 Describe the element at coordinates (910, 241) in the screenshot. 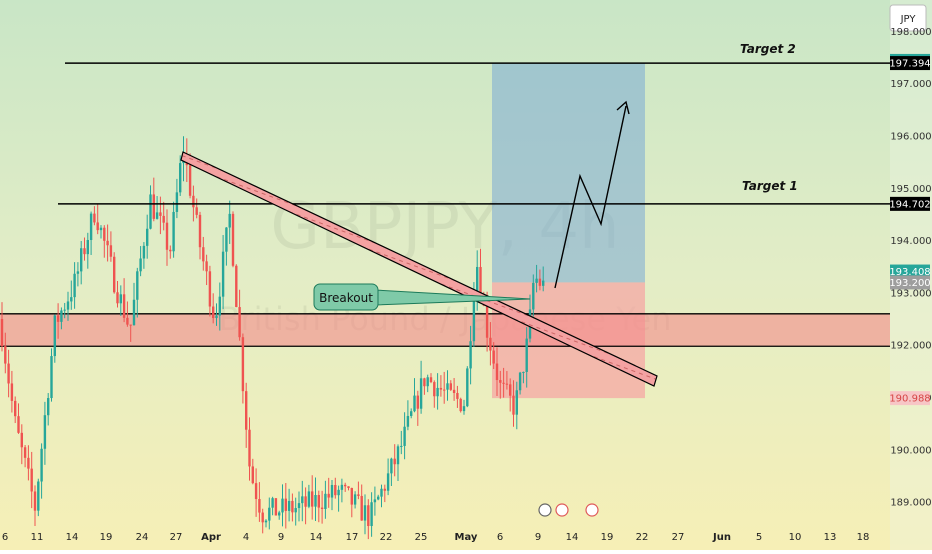

I see `y-tick-label: 194.000` at that location.